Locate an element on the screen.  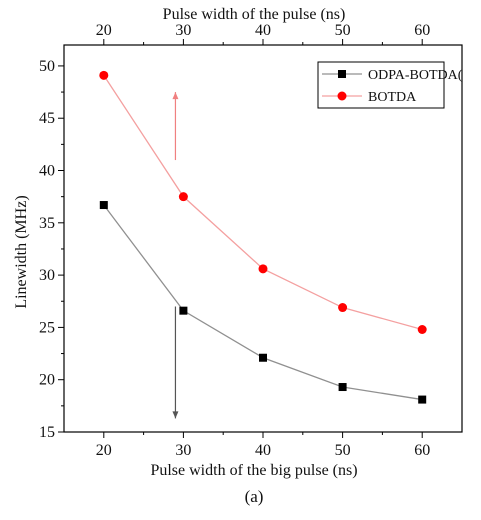
top-tick-label-30: 30 is located at coordinates (183, 30).